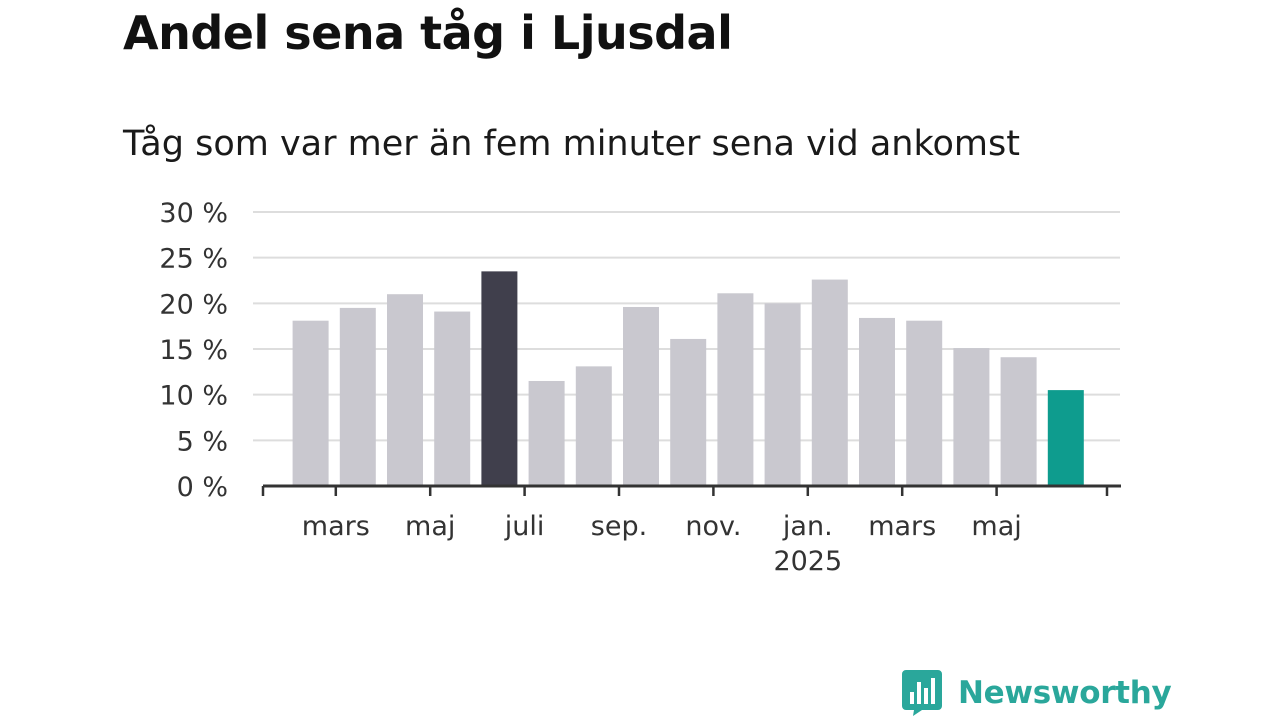 Image resolution: width=1280 pixels, height=720 pixels. I want to click on y-tick-label: 0 %, so click(202, 487).